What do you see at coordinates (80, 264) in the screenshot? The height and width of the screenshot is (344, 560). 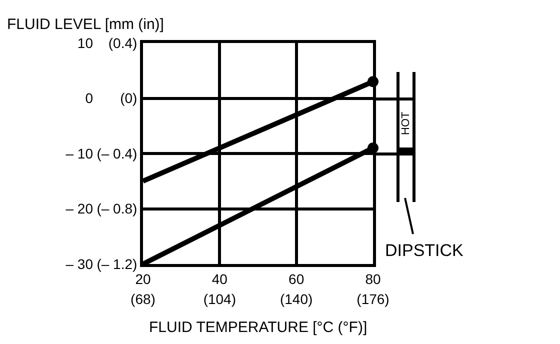 I see `y-tick-label: – 30` at bounding box center [80, 264].